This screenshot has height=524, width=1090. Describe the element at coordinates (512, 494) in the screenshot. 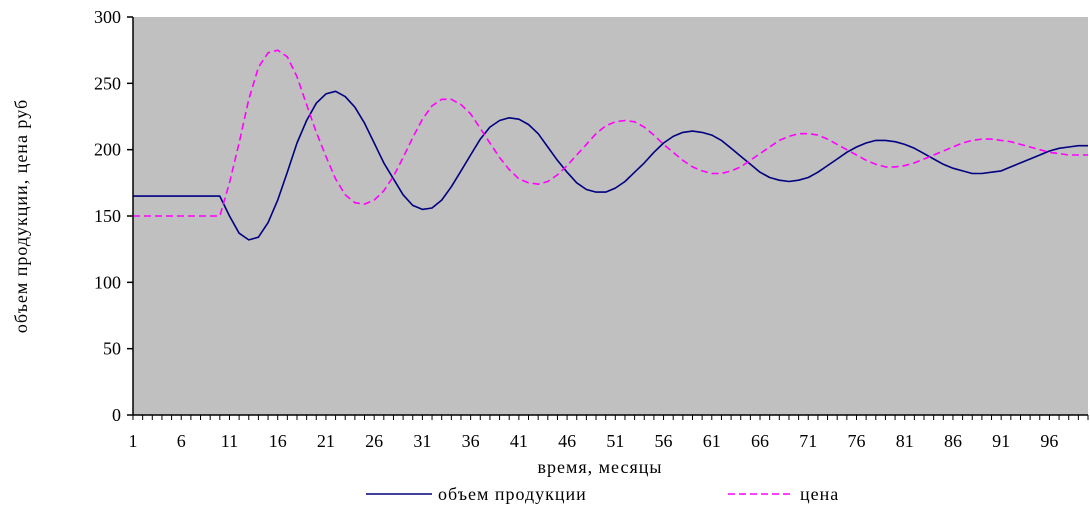

I see `legend-label-volume: объем продукции` at that location.